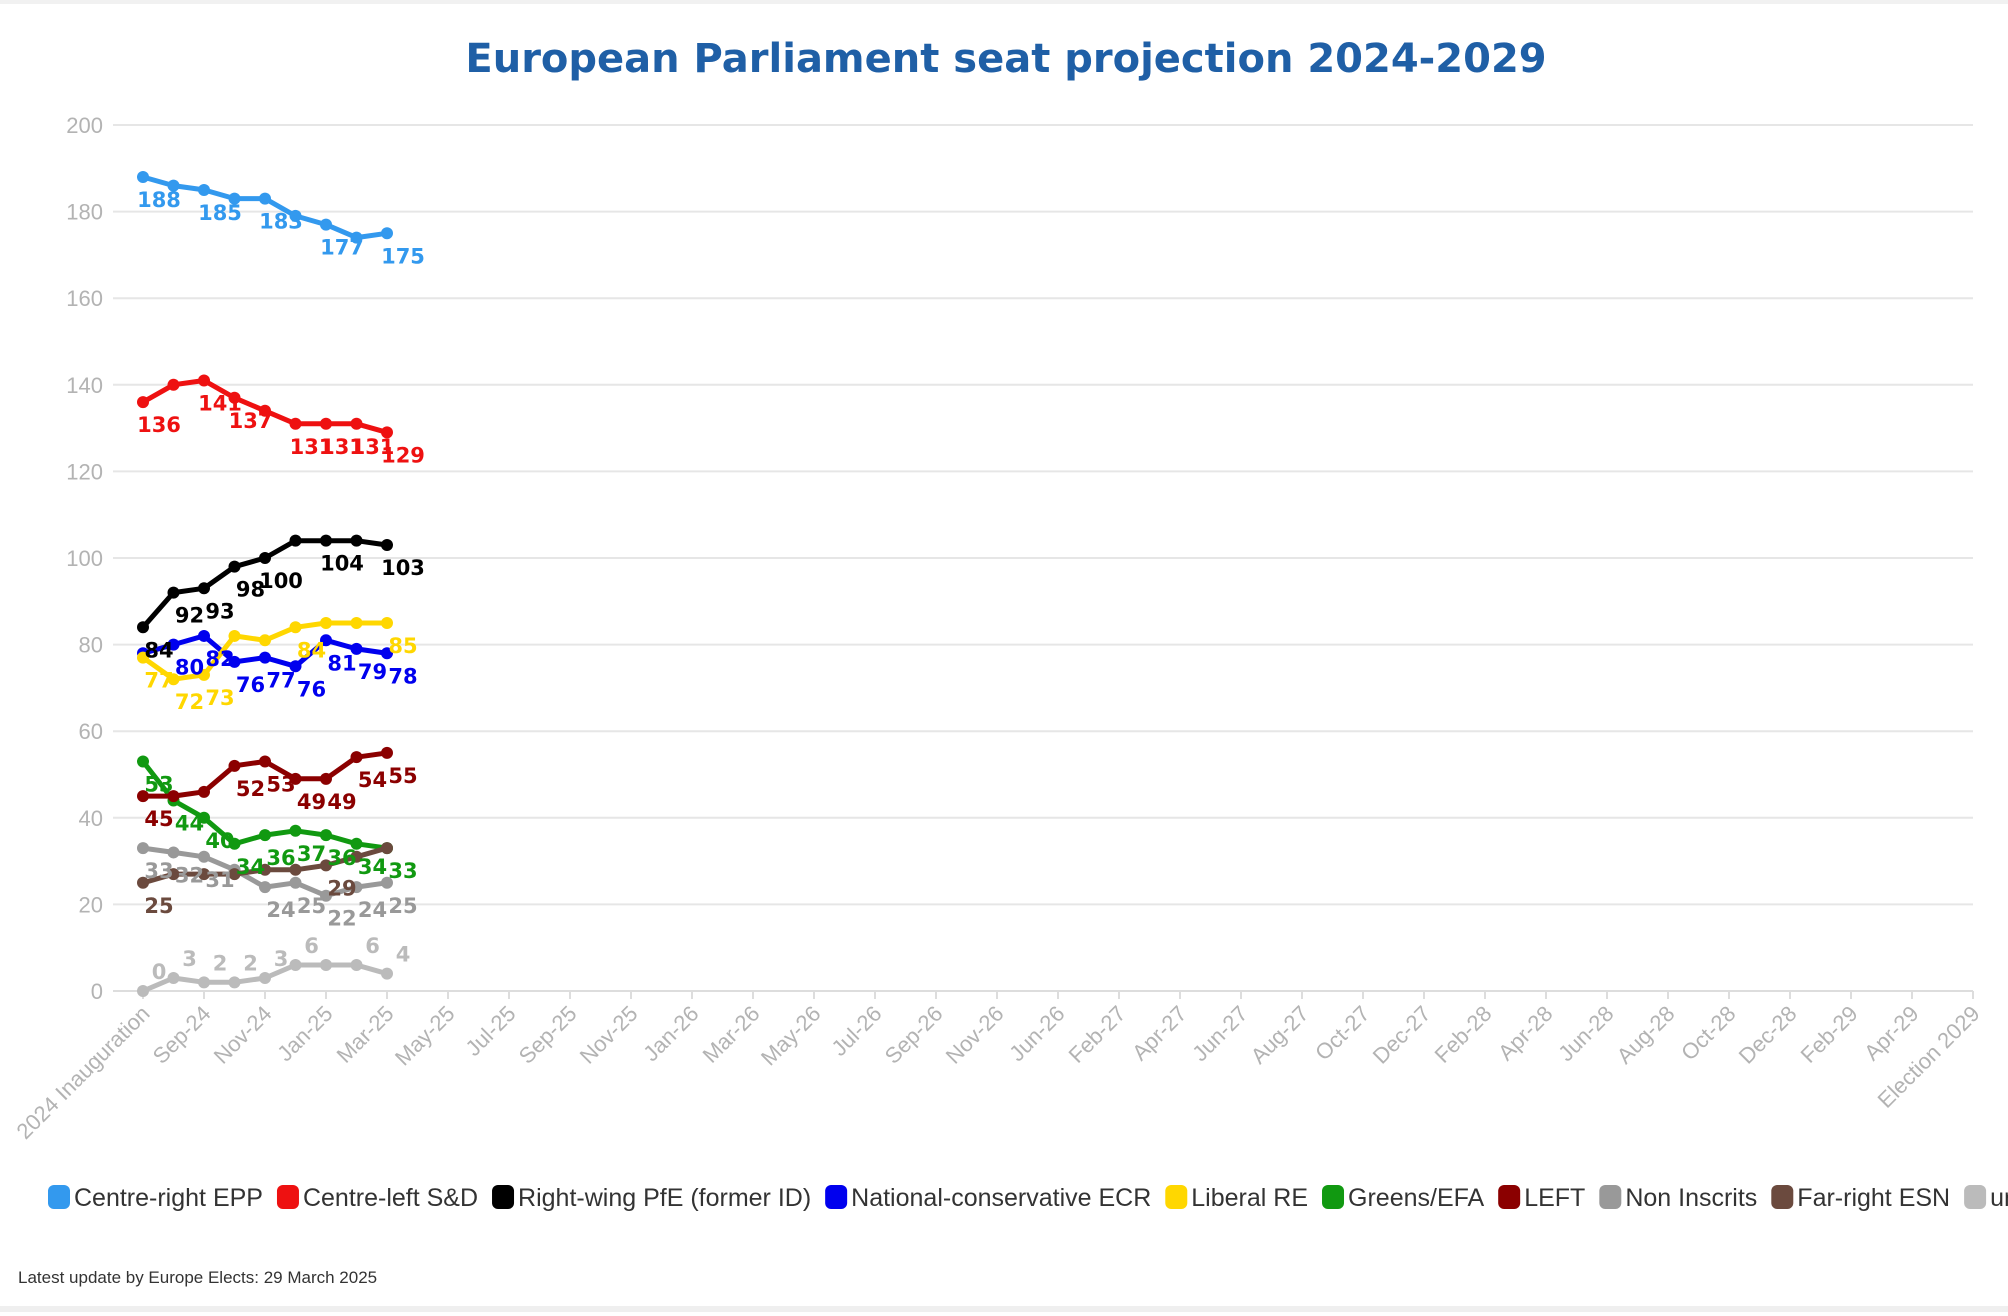 The height and width of the screenshot is (1316, 2008). I want to click on data-label: 79, so click(372, 672).